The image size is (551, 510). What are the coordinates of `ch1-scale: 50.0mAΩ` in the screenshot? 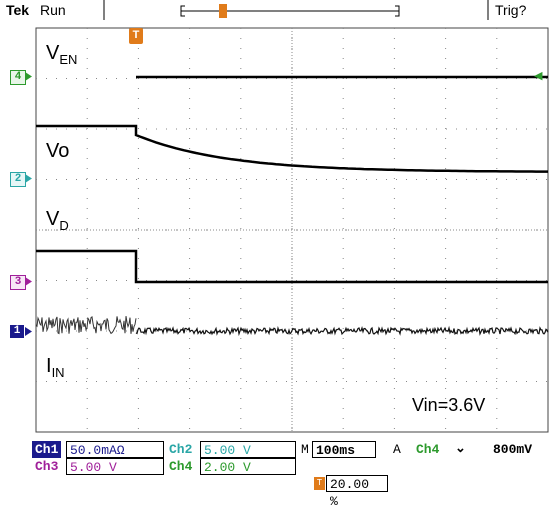 It's located at (115, 449).